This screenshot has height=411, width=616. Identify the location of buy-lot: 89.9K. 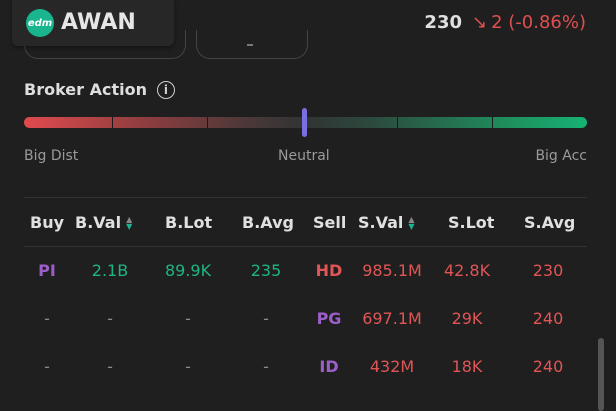
(188, 270).